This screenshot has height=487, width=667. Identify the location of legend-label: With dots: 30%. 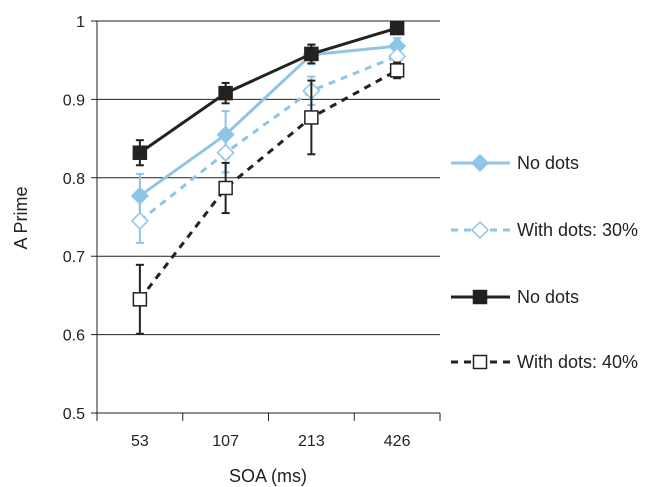
(577, 230).